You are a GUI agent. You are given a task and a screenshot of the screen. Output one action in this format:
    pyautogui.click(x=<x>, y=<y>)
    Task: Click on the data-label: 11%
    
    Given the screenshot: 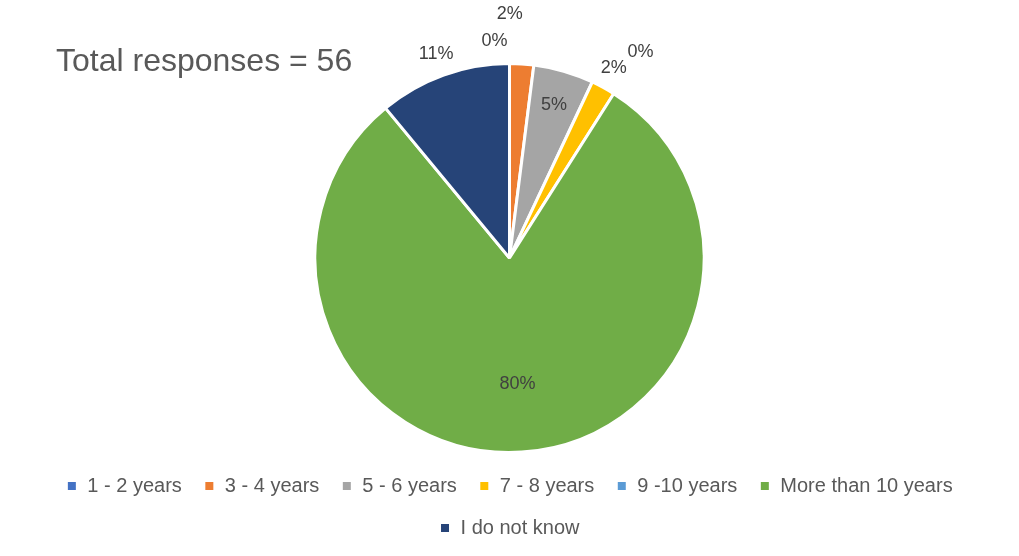 What is the action you would take?
    pyautogui.click(x=436, y=53)
    